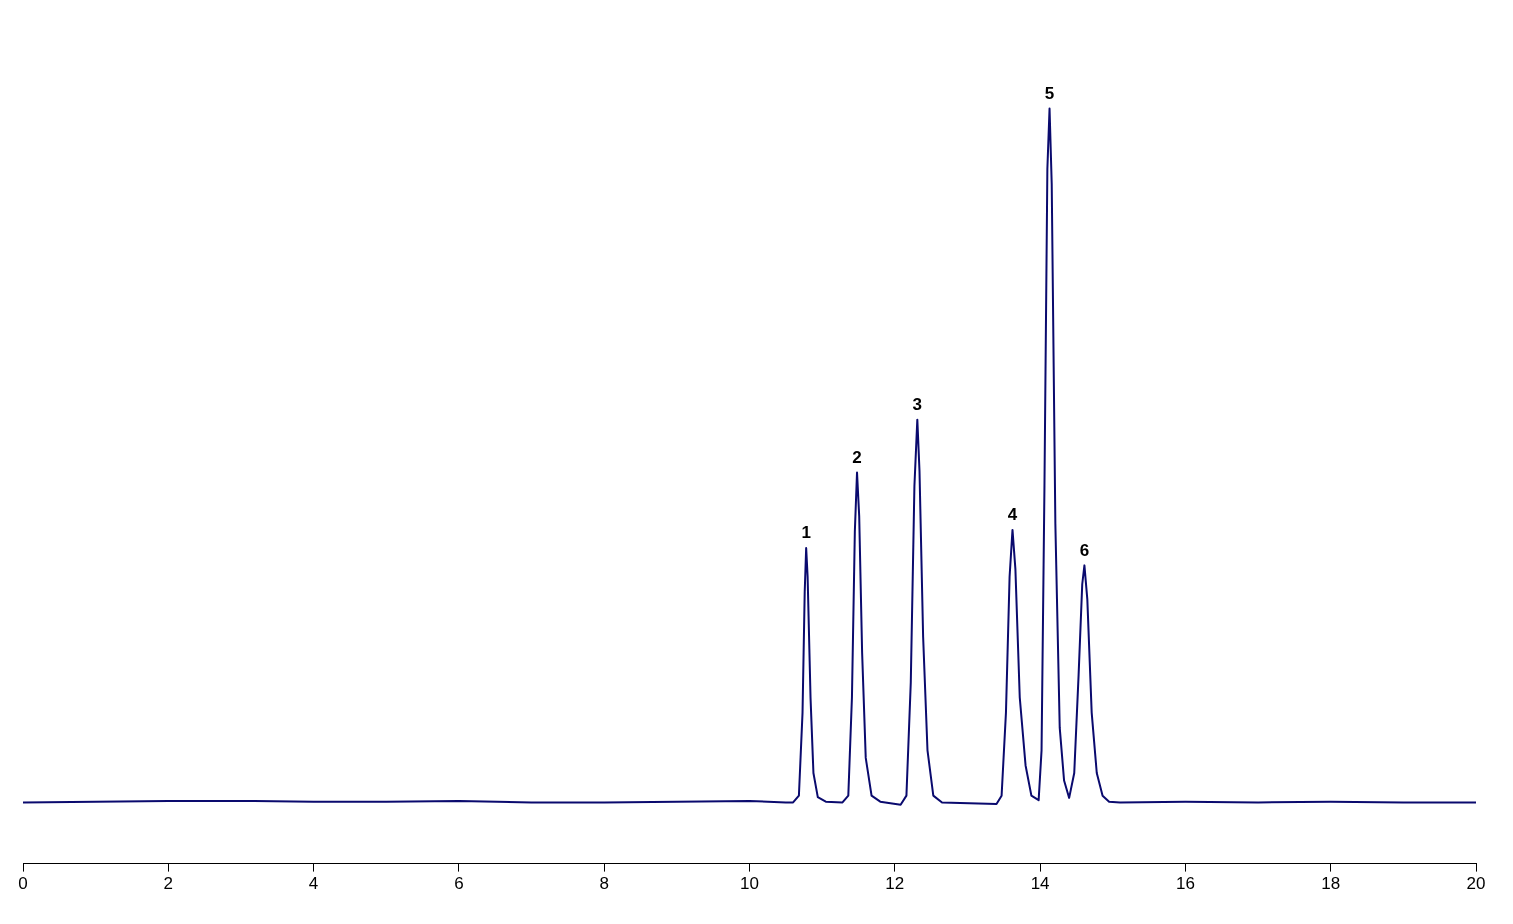 This screenshot has width=1513, height=924. I want to click on annotation: 1, so click(806, 533).